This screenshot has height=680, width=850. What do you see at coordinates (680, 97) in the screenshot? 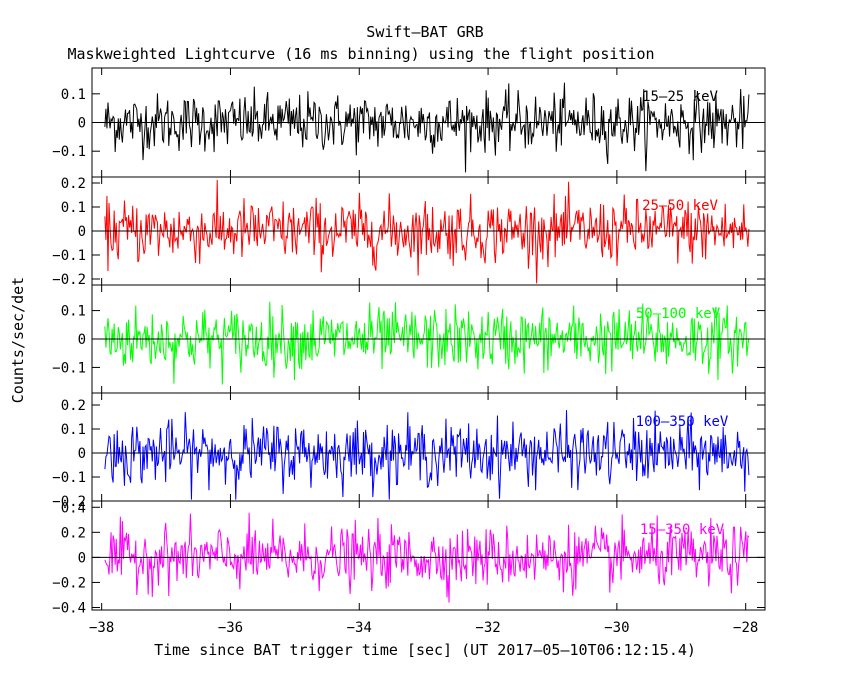
I see `band-label: 15–25 keV` at bounding box center [680, 97].